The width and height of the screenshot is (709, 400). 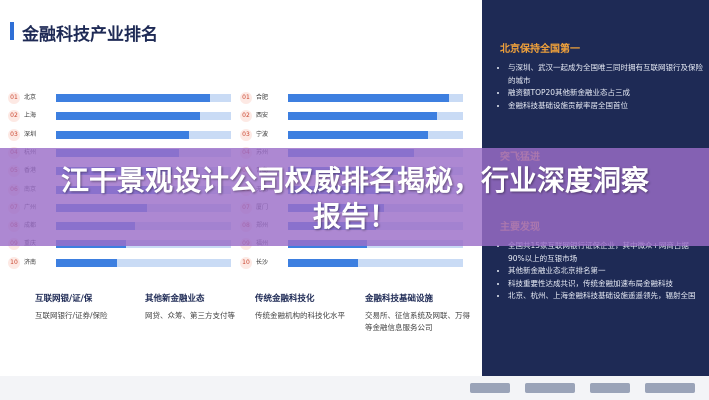 I want to click on banner-title: 江干景观设计公司权威排名揭秘，行业深度洞察报告！, so click(x=354, y=198).